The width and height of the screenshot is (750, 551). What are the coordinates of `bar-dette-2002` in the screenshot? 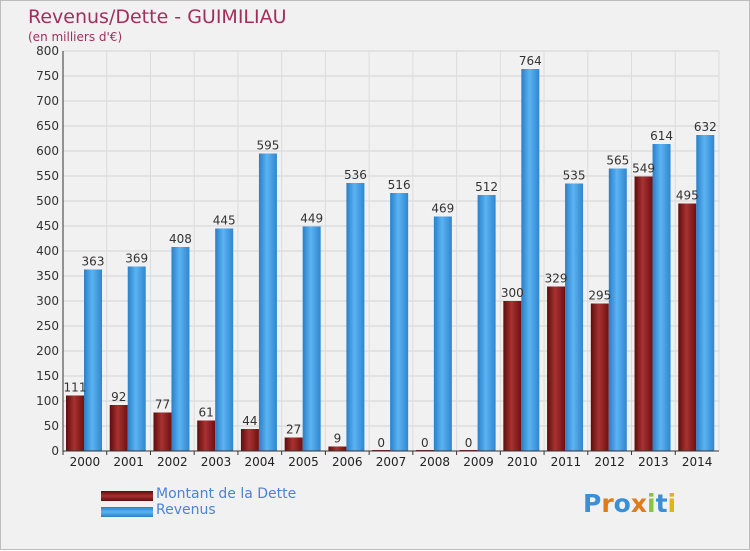 It's located at (162, 431).